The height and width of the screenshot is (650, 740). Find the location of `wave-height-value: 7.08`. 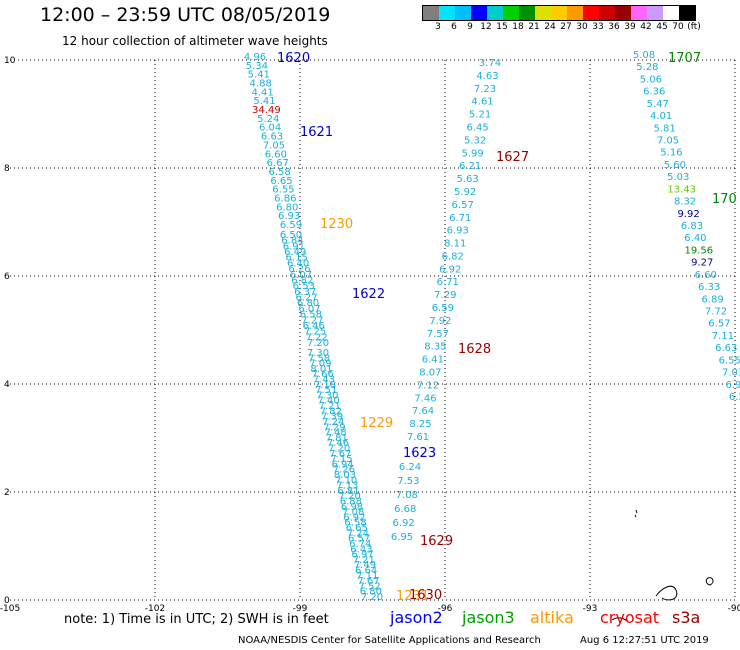

wave-height-value: 7.08 is located at coordinates (353, 512).